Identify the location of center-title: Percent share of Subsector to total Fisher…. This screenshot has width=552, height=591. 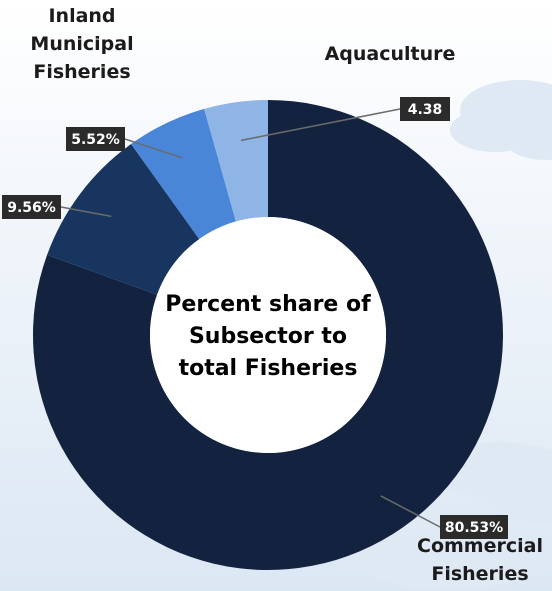
(268, 336).